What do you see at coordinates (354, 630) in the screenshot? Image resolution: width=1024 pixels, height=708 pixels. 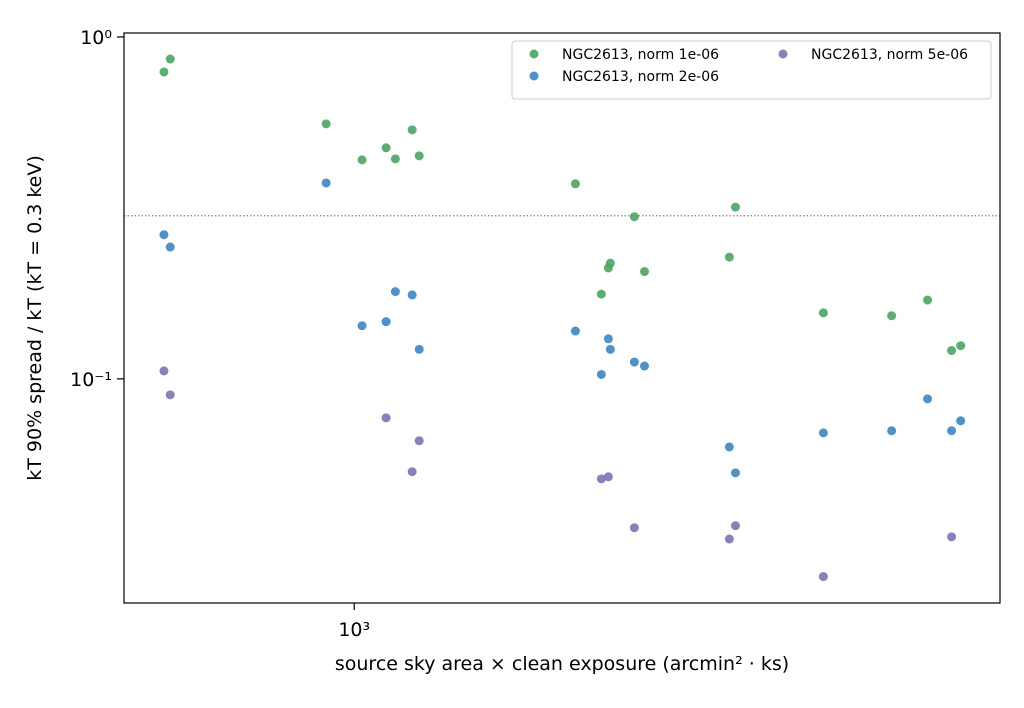 I see `x-tick-label: 10³` at bounding box center [354, 630].